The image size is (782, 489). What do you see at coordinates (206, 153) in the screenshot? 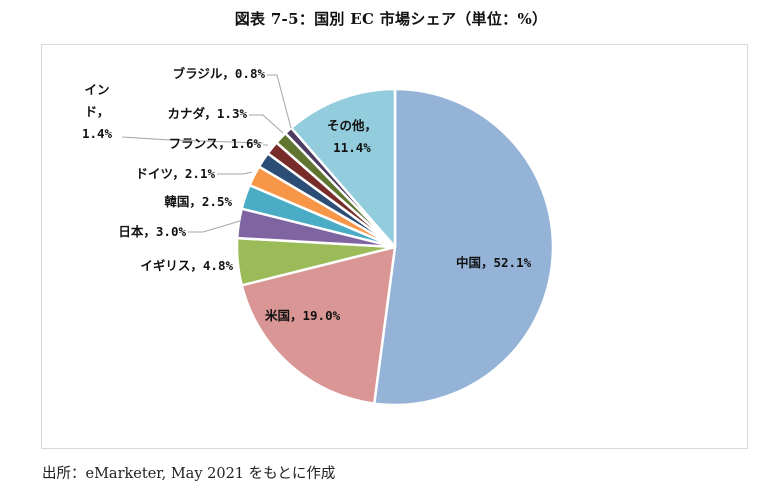
I see `leader-lines` at bounding box center [206, 153].